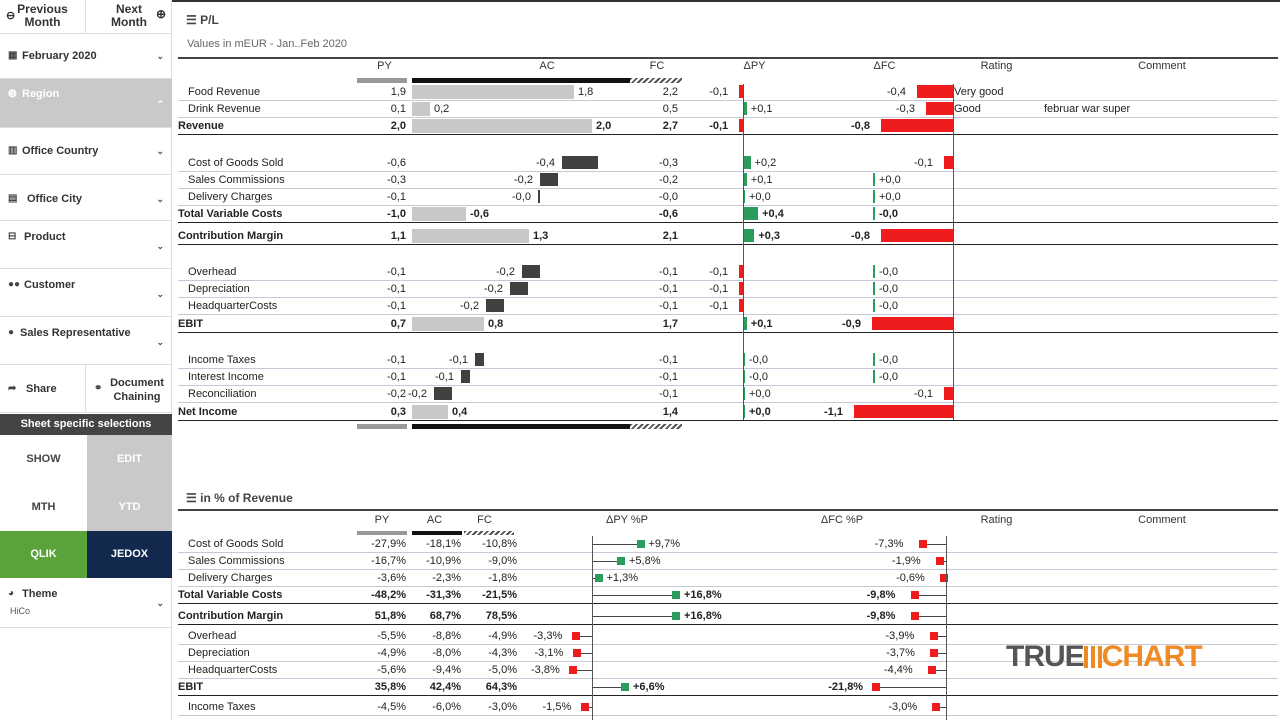  What do you see at coordinates (1104, 657) in the screenshot?
I see `truechart-logo: TRUE CHART` at bounding box center [1104, 657].